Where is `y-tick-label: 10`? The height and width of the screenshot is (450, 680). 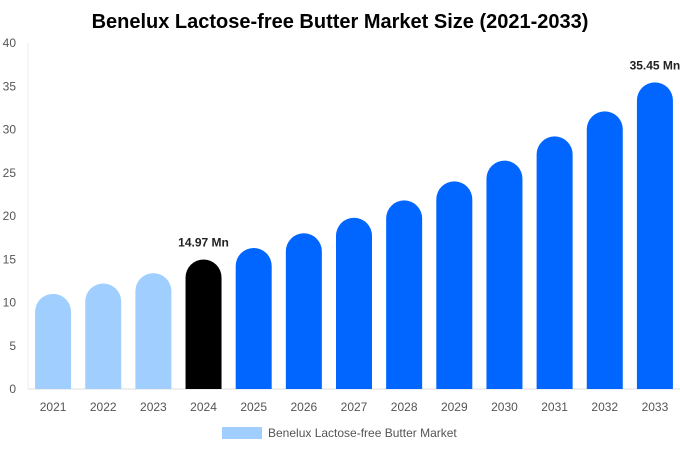 y-tick-label: 10 is located at coordinates (10, 303).